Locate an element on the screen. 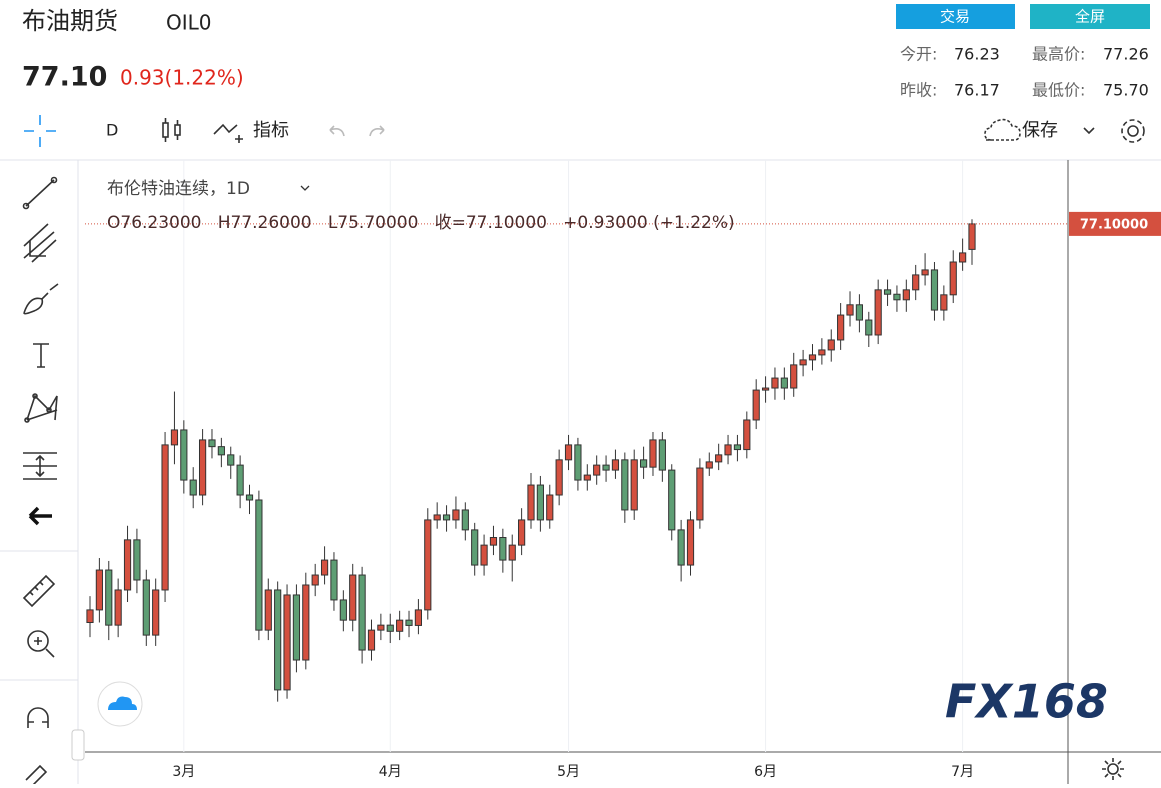 The width and height of the screenshot is (1161, 788). save-menu-chevron is located at coordinates (1089, 131).